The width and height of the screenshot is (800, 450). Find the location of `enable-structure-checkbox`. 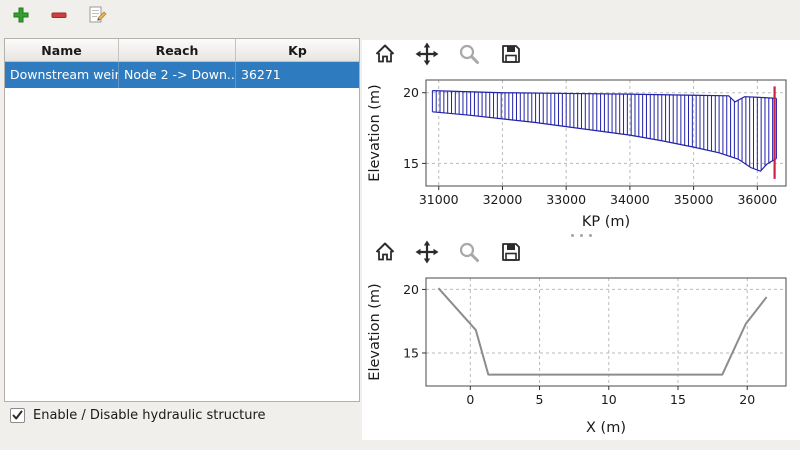

enable-structure-checkbox is located at coordinates (17, 415).